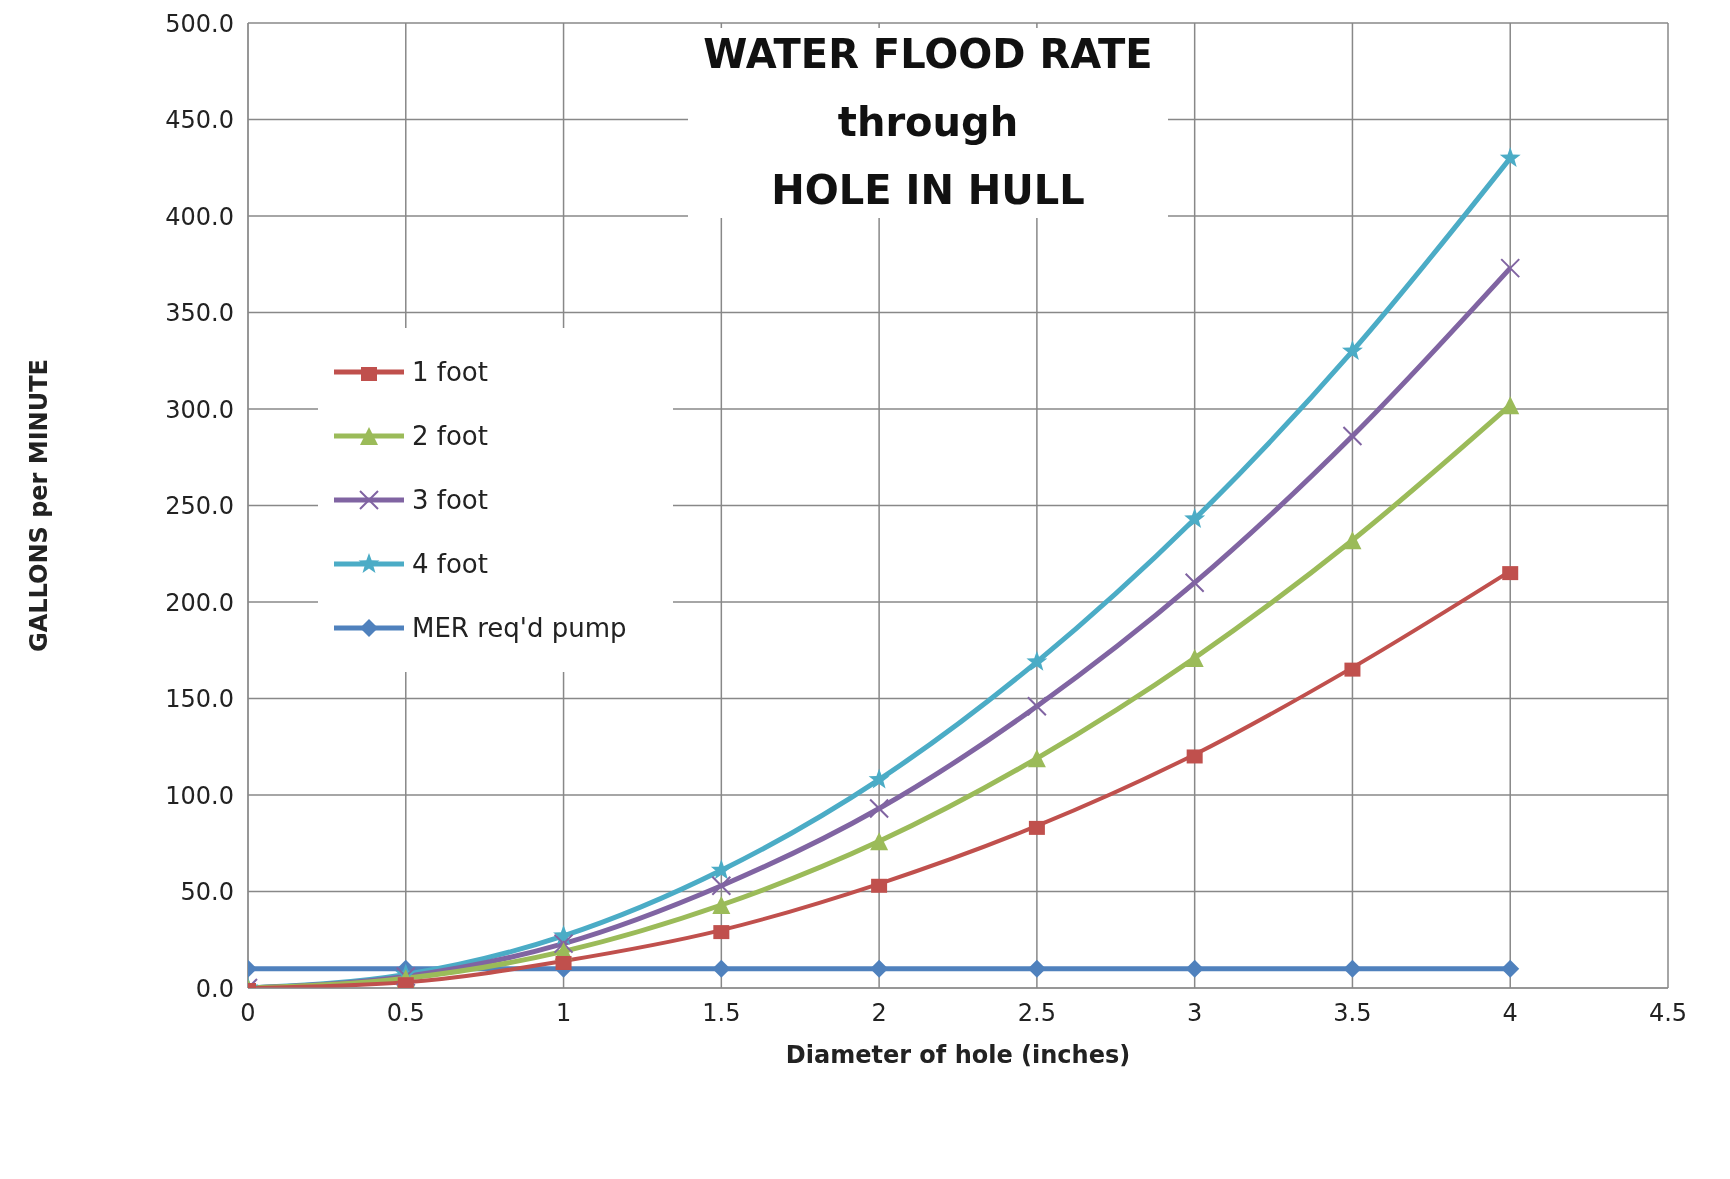 Image resolution: width=1730 pixels, height=1179 pixels. What do you see at coordinates (214, 988) in the screenshot?
I see `y-tick-label: 0.0` at bounding box center [214, 988].